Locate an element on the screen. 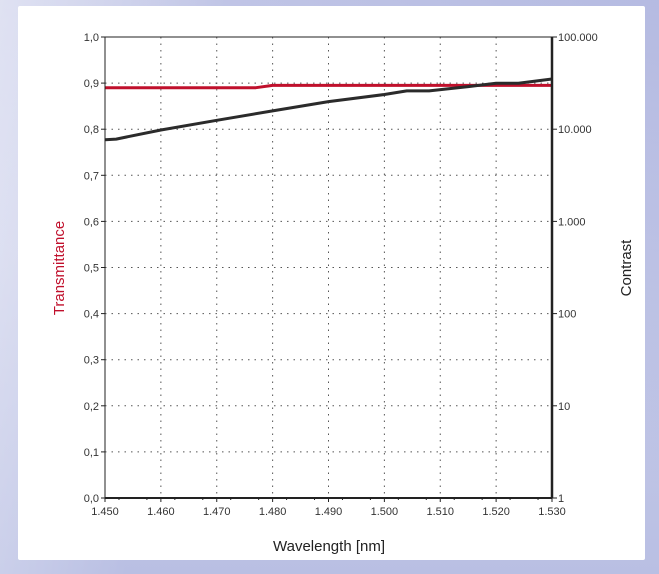 This screenshot has width=659, height=574. right-y-axis-title: Contrast is located at coordinates (626, 268).